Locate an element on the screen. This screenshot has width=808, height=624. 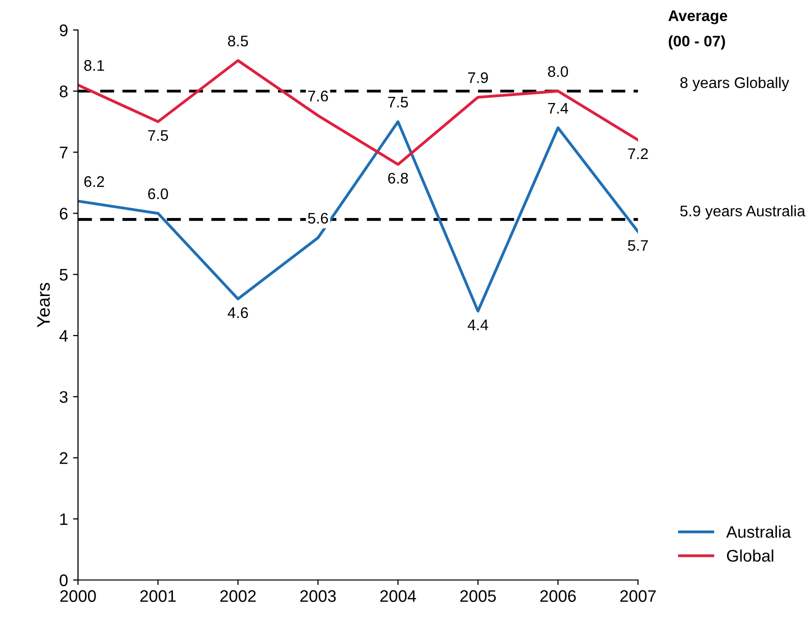
x-tick-label: 2001 is located at coordinates (158, 596).